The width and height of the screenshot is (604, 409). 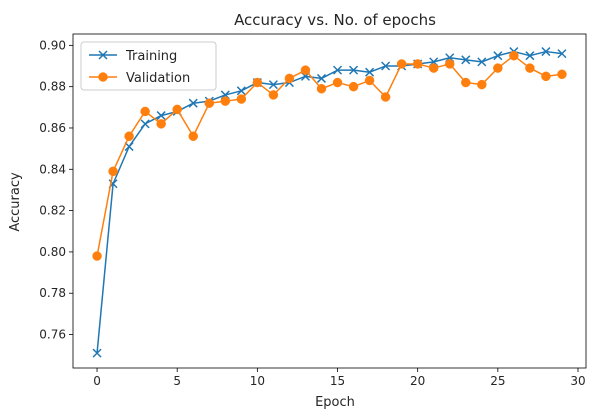 What do you see at coordinates (15, 202) in the screenshot?
I see `y-axis-title: Accuracy` at bounding box center [15, 202].